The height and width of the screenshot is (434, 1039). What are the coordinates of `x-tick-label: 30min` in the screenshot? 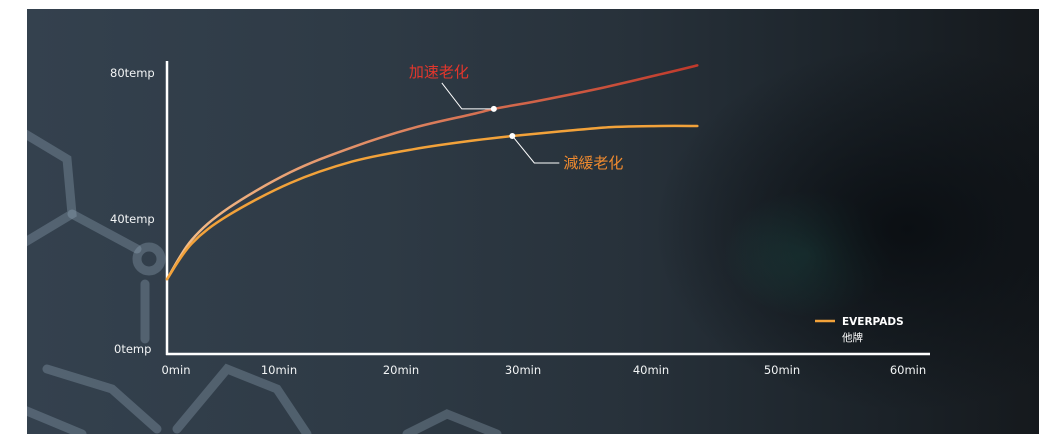 It's located at (523, 370).